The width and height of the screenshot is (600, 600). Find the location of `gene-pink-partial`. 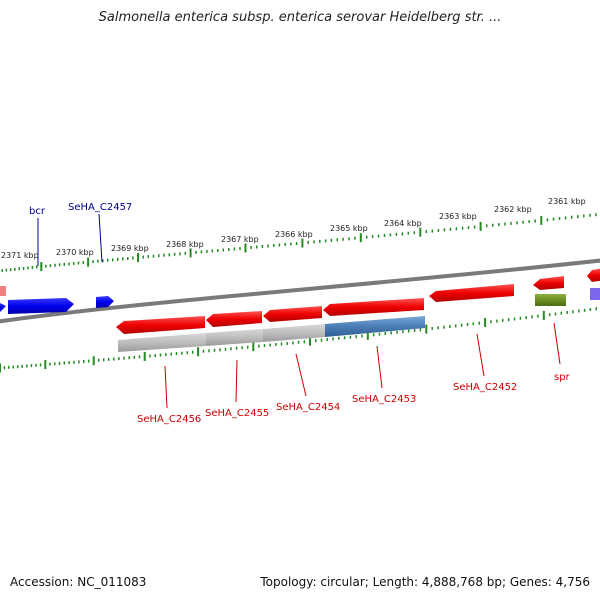

gene-pink-partial is located at coordinates (3, 291).